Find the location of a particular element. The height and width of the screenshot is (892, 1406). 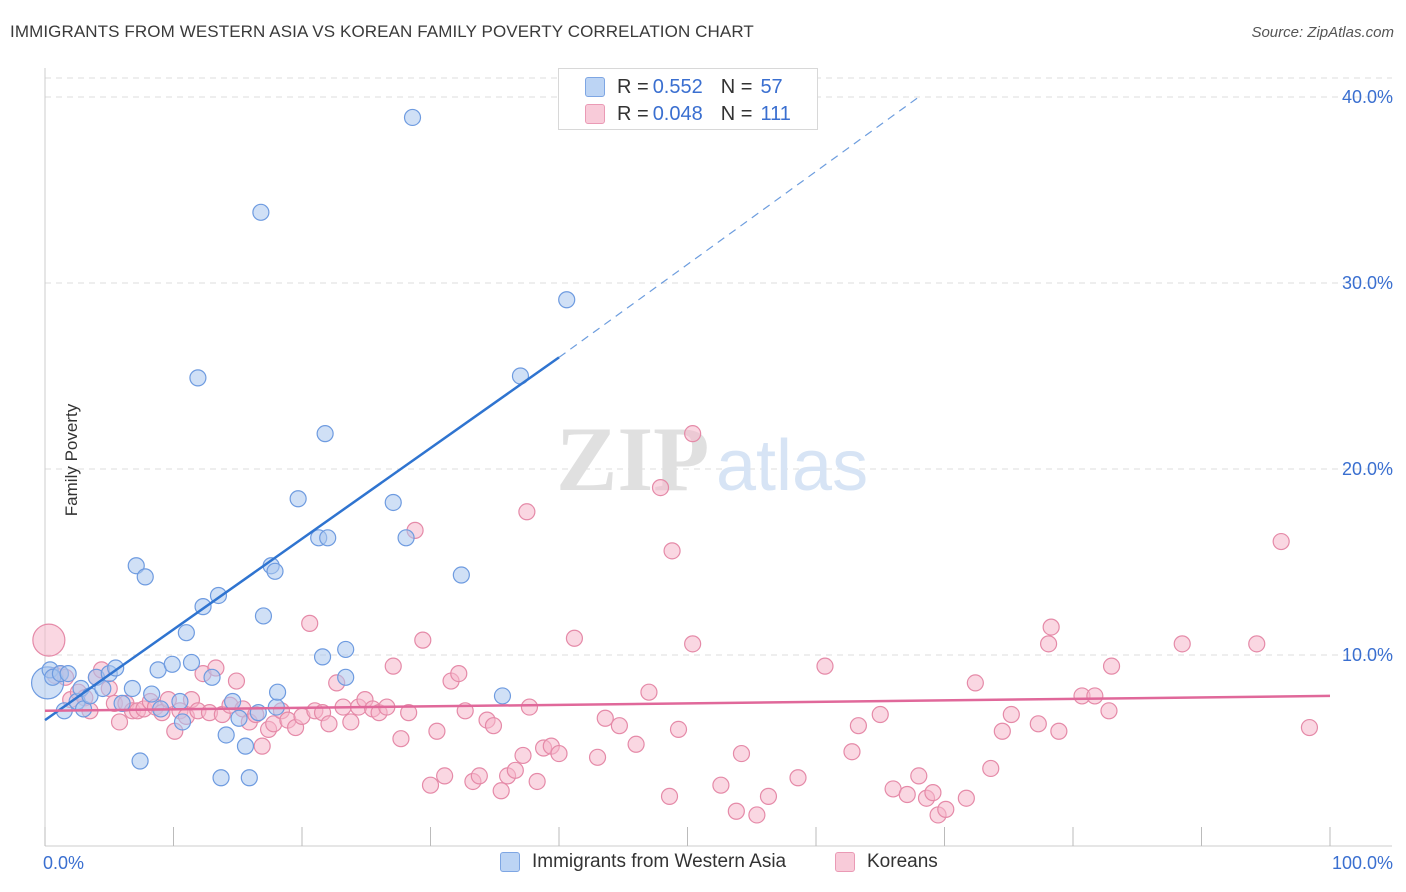

trend-line-koreans is located at coordinates (687, 703).